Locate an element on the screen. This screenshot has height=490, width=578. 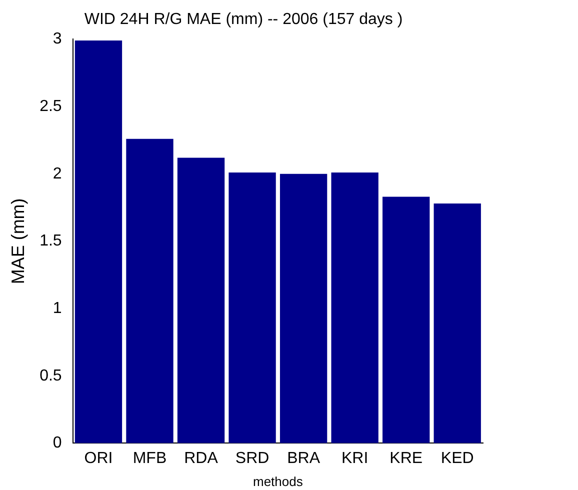
y-tick-label: 2.5 is located at coordinates (51, 106).